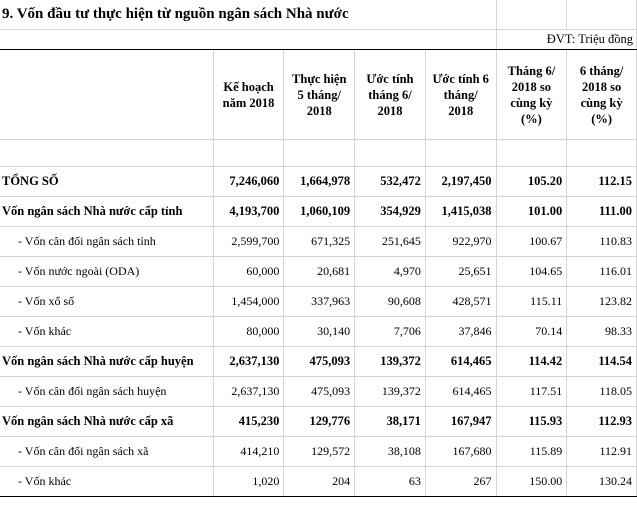  Describe the element at coordinates (532, 391) in the screenshot. I see `value-cell: 117.51` at that location.